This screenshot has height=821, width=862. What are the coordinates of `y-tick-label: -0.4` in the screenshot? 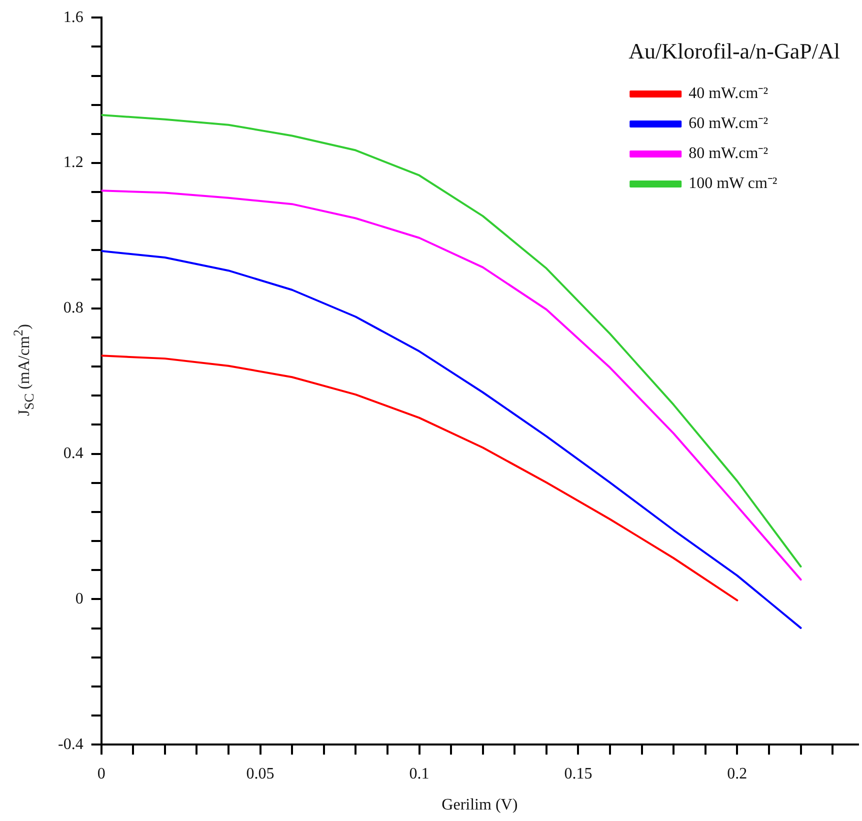 It's located at (71, 744).